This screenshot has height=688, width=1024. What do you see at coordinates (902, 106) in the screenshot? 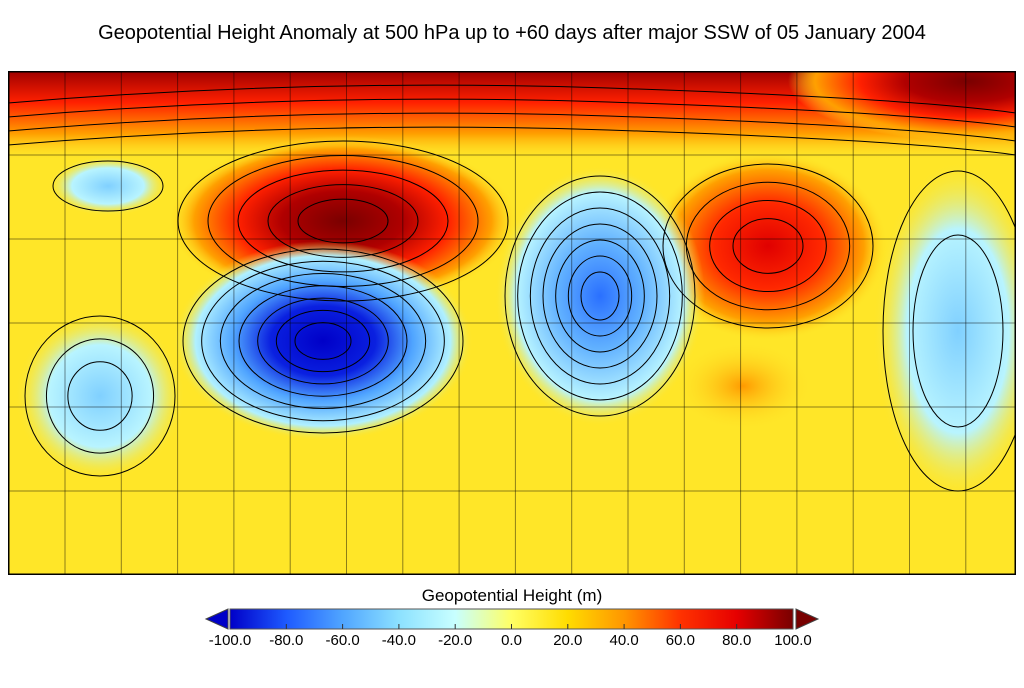
I see `eastern-arctic-high` at bounding box center [902, 106].